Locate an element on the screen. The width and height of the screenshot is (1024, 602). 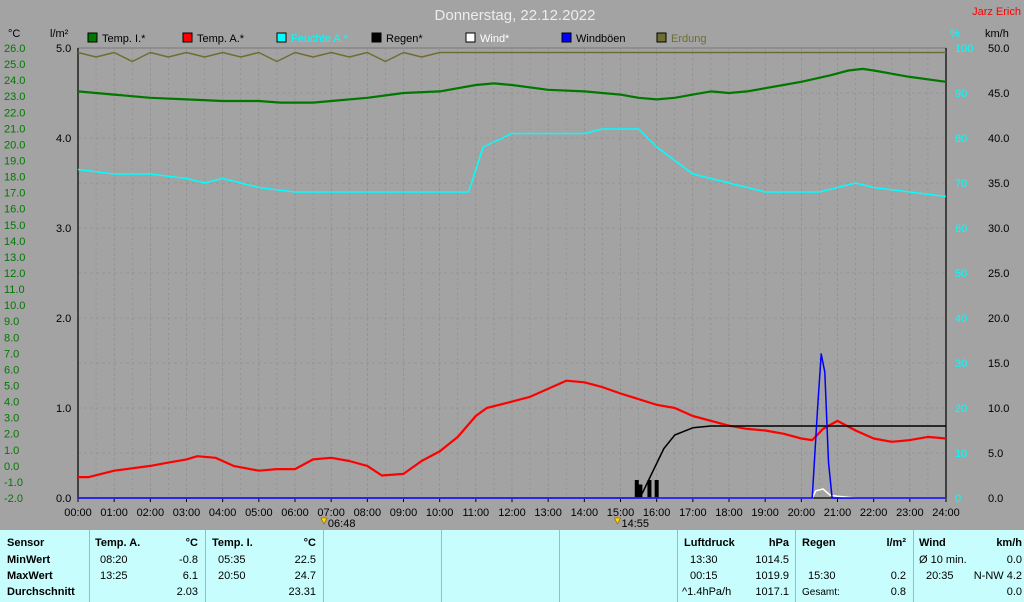
stats-temp-i-column: Temp. I. °C 05:35 22.5 20:50 24.7 23.31 is located at coordinates (265, 566).